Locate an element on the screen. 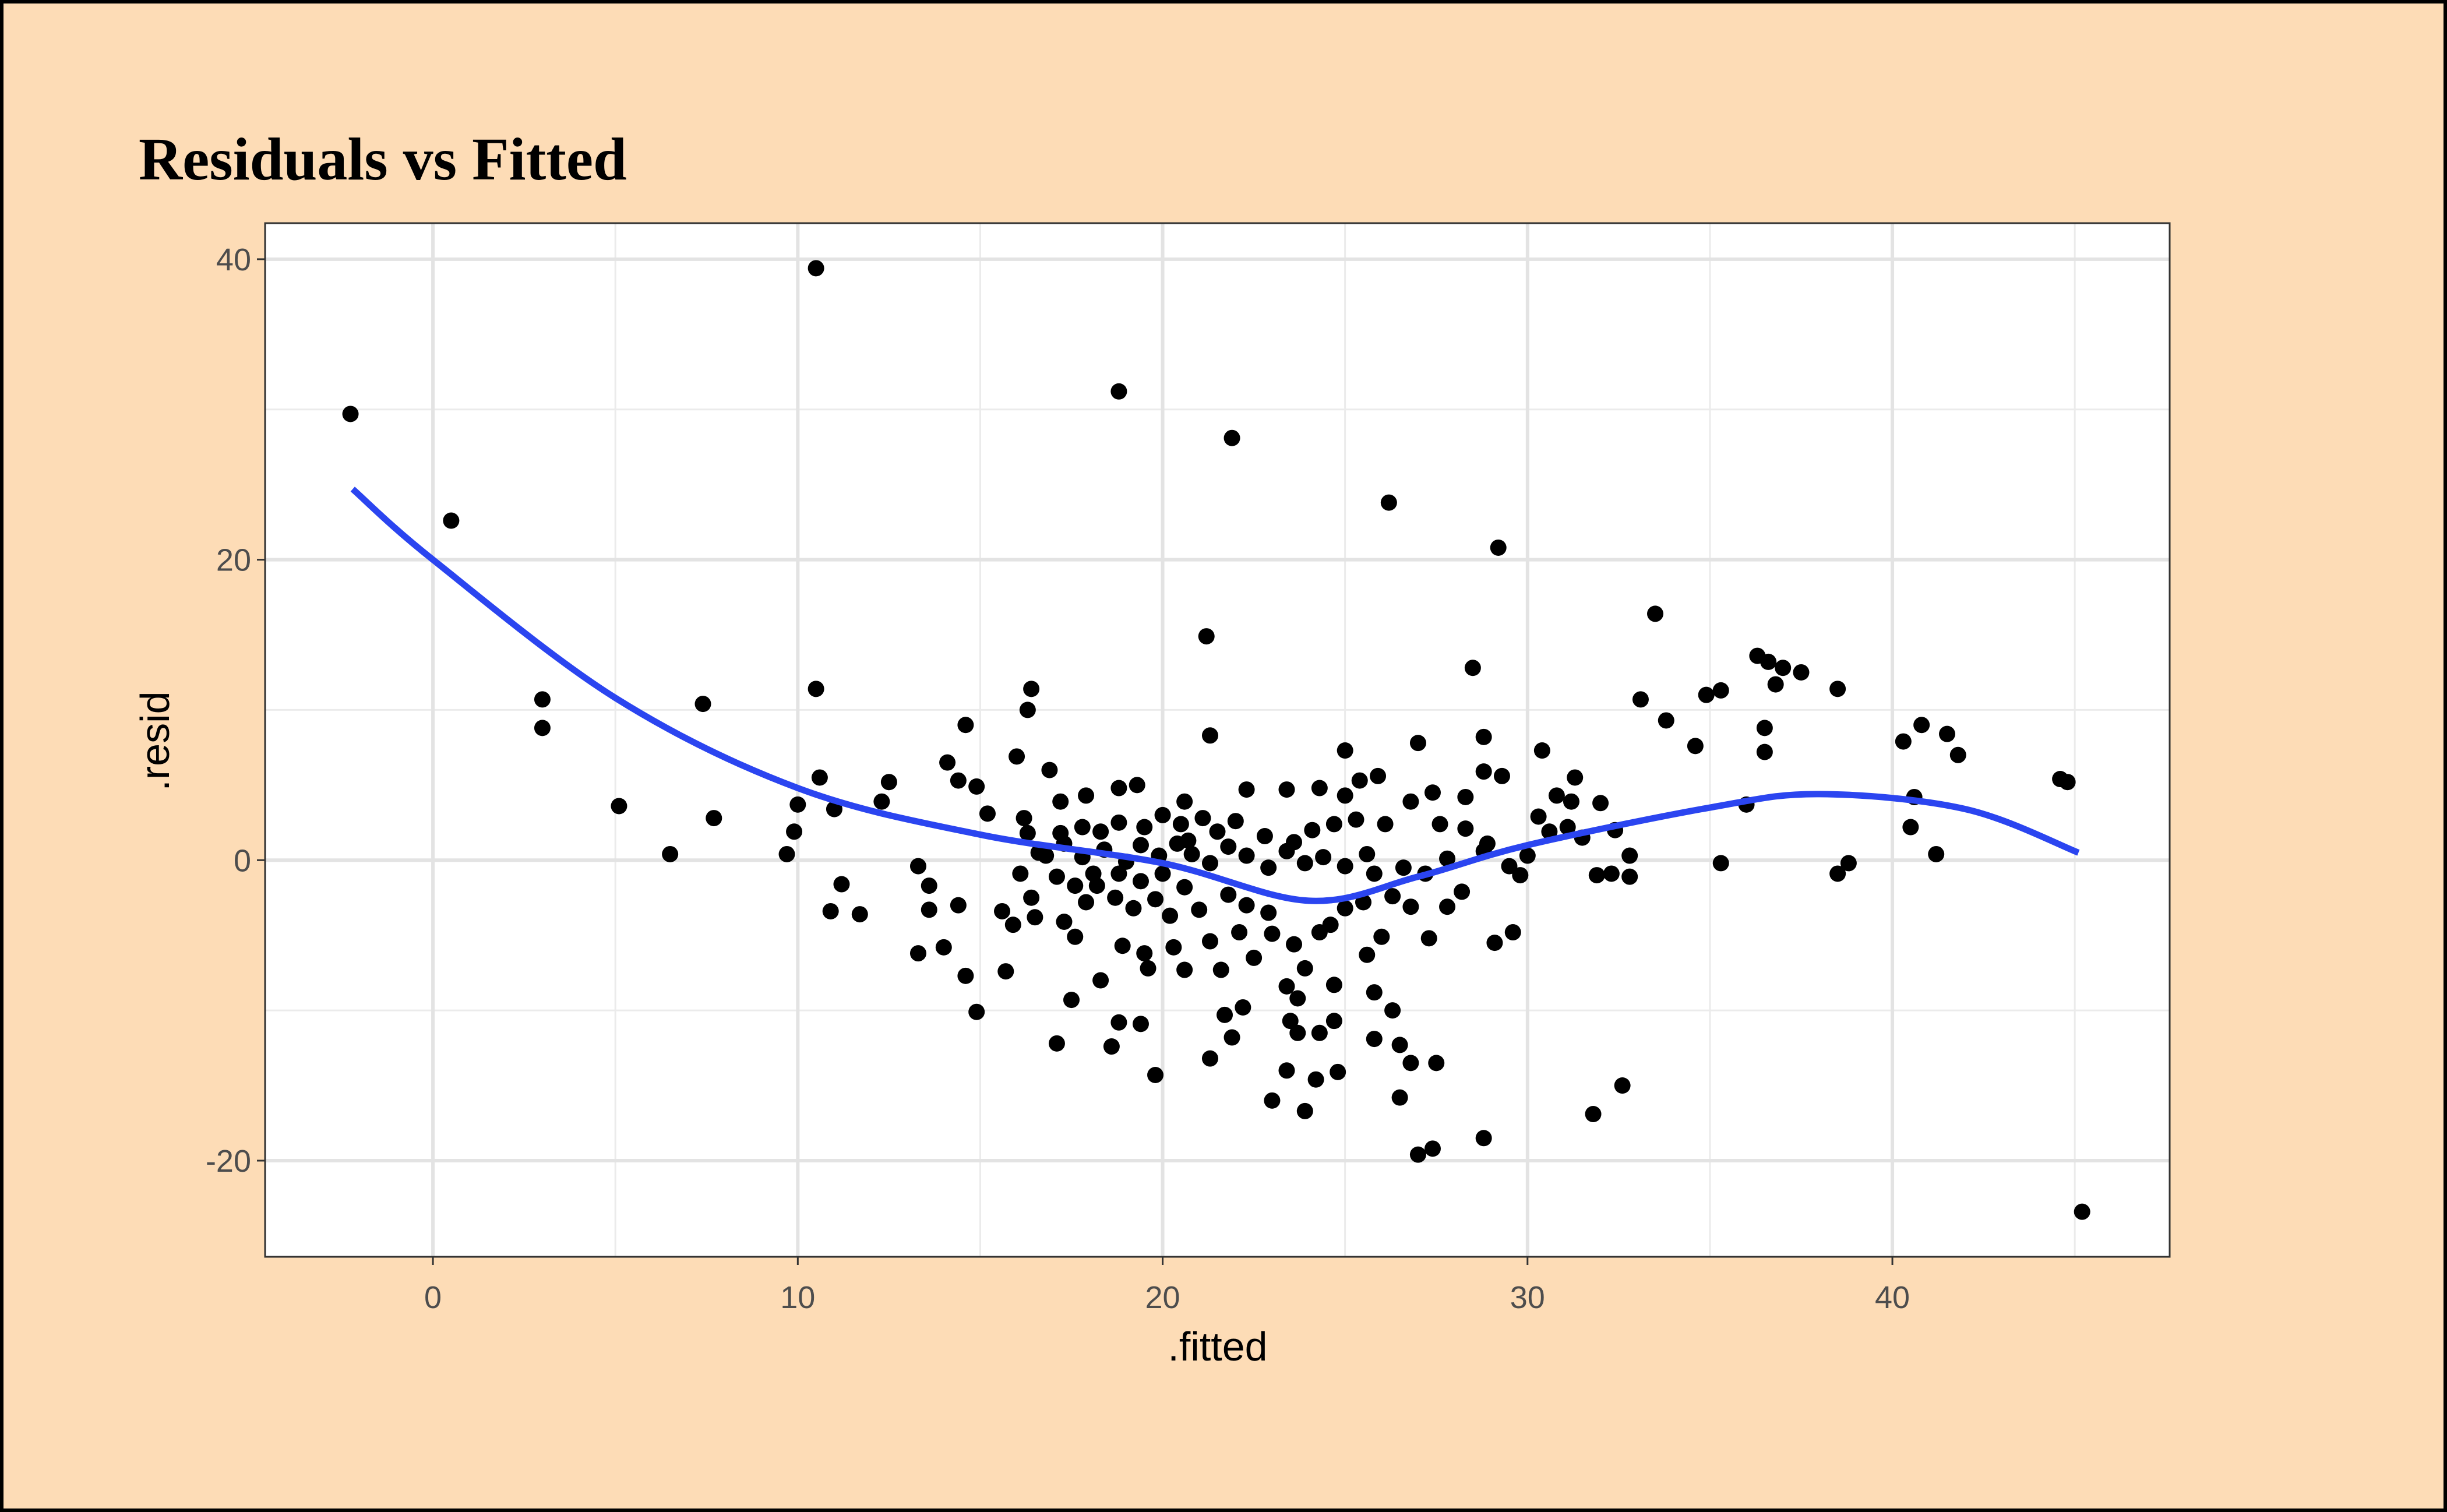 The height and width of the screenshot is (1512, 2447). y-axis-title: .resid is located at coordinates (155, 741).